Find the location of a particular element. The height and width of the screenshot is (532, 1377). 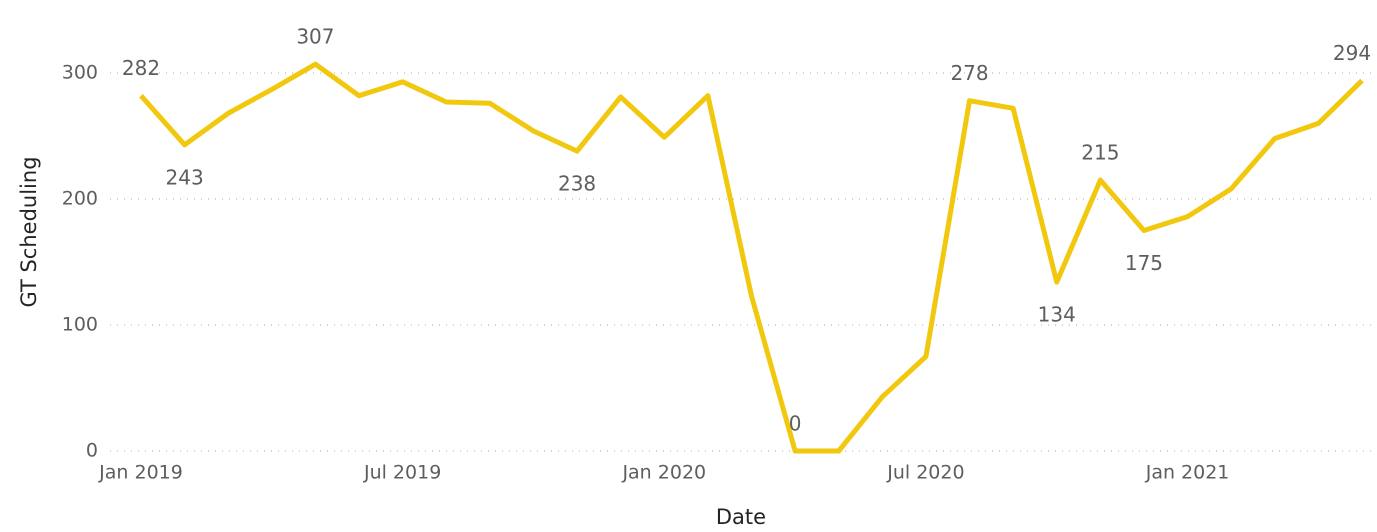

data-label: 238 is located at coordinates (577, 184).